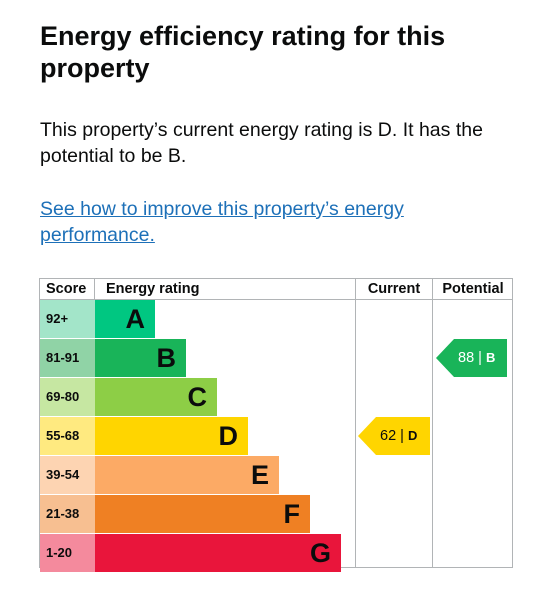 This screenshot has width=543, height=592. What do you see at coordinates (388, 436) in the screenshot?
I see `current-rating-value: 62` at bounding box center [388, 436].